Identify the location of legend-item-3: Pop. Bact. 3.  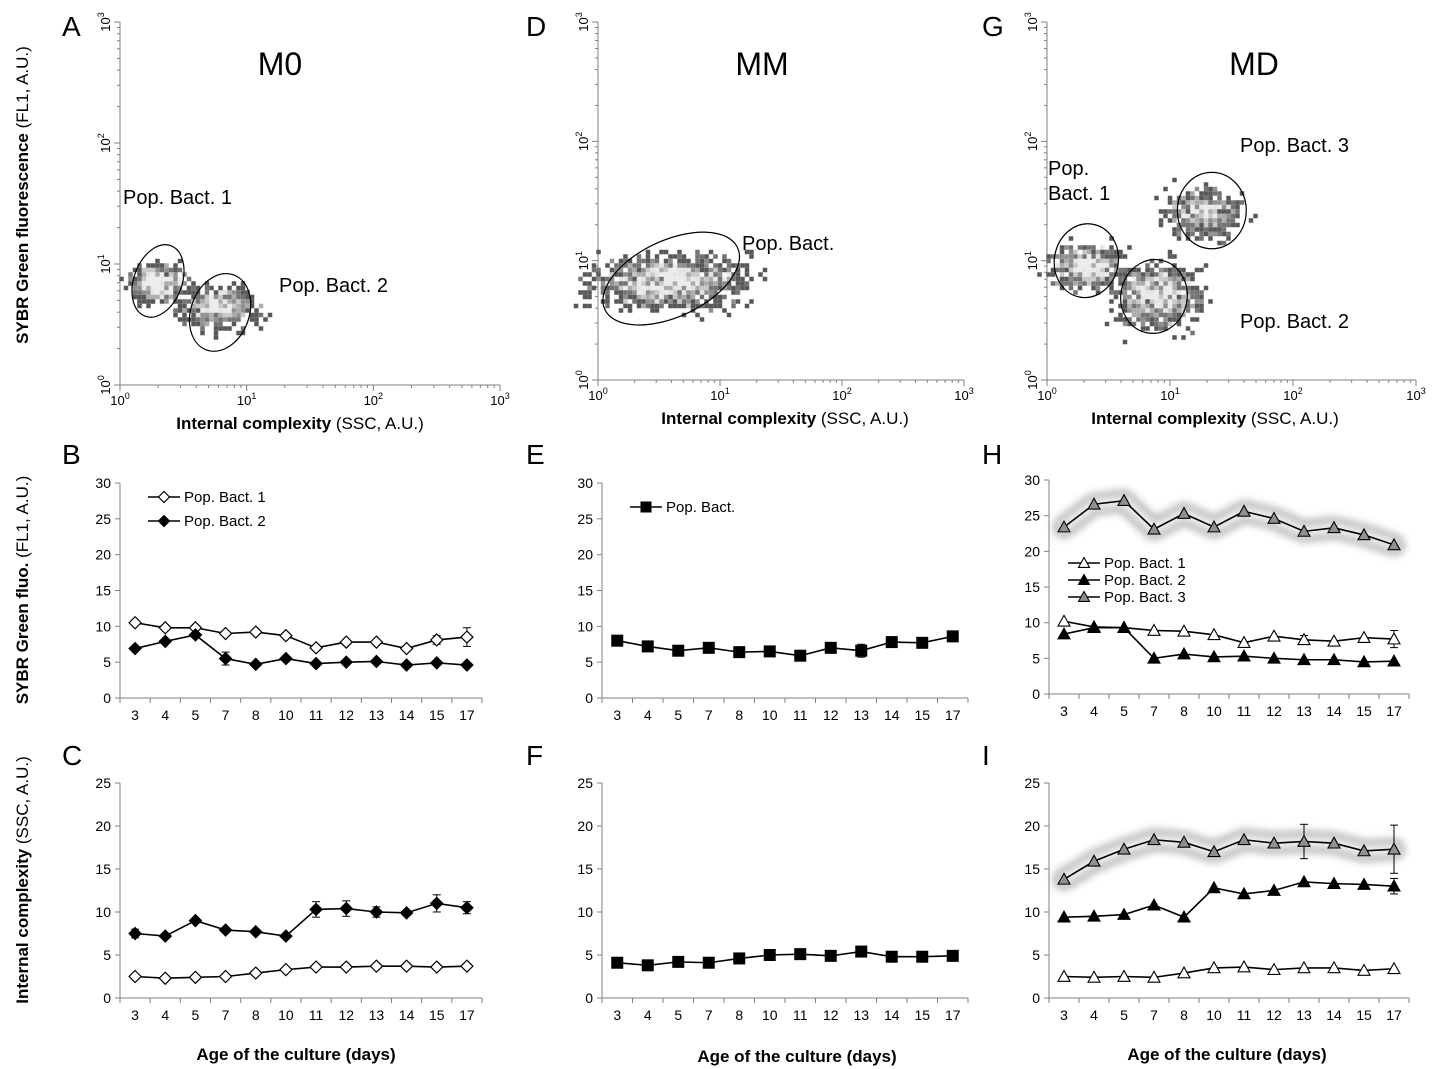
(1127, 597).